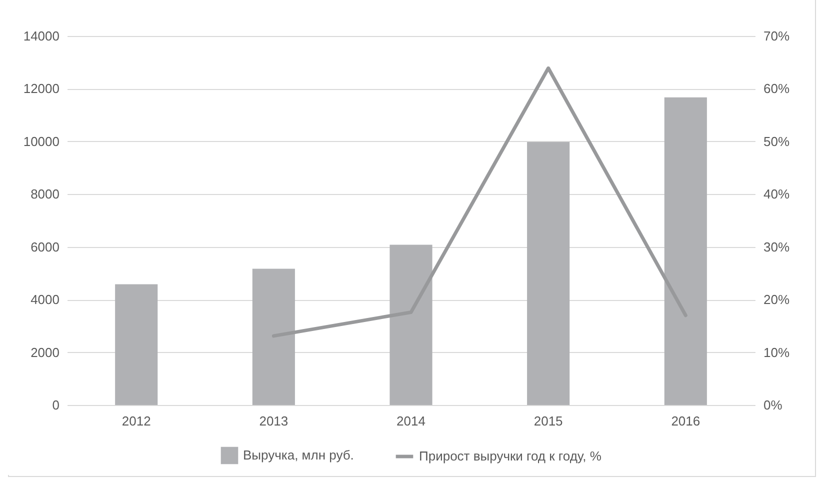 The height and width of the screenshot is (483, 825). I want to click on y2-tick-label: 20%, so click(777, 300).